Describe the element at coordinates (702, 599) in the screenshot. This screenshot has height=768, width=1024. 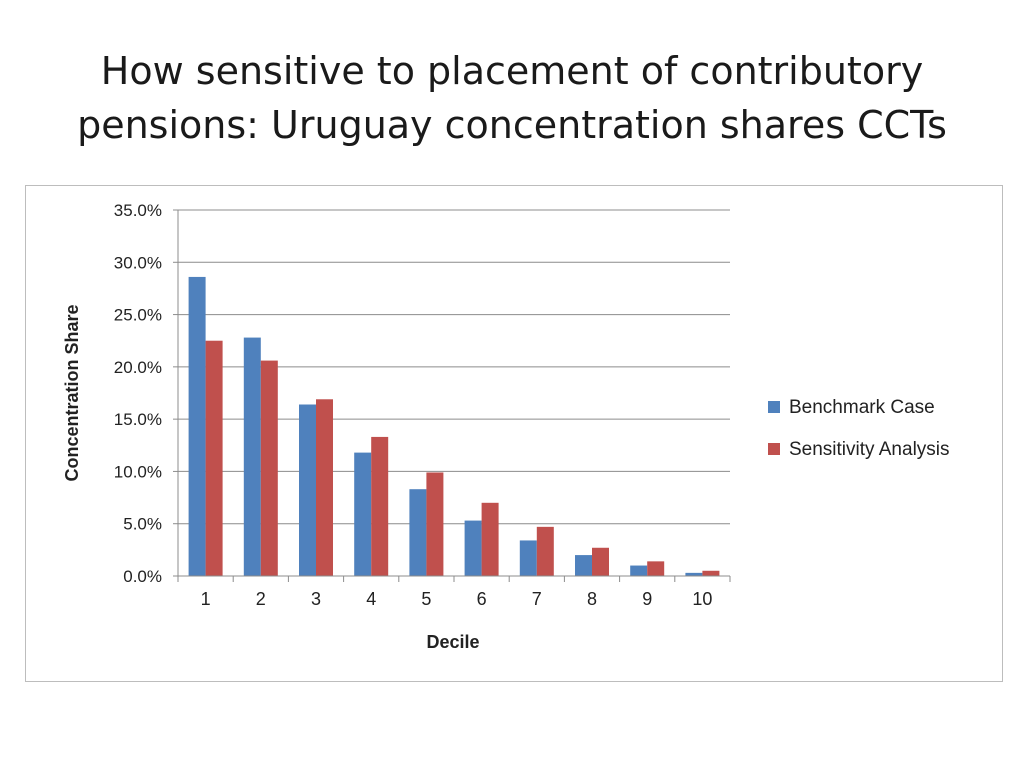
I see `x-tick-label: 10` at that location.